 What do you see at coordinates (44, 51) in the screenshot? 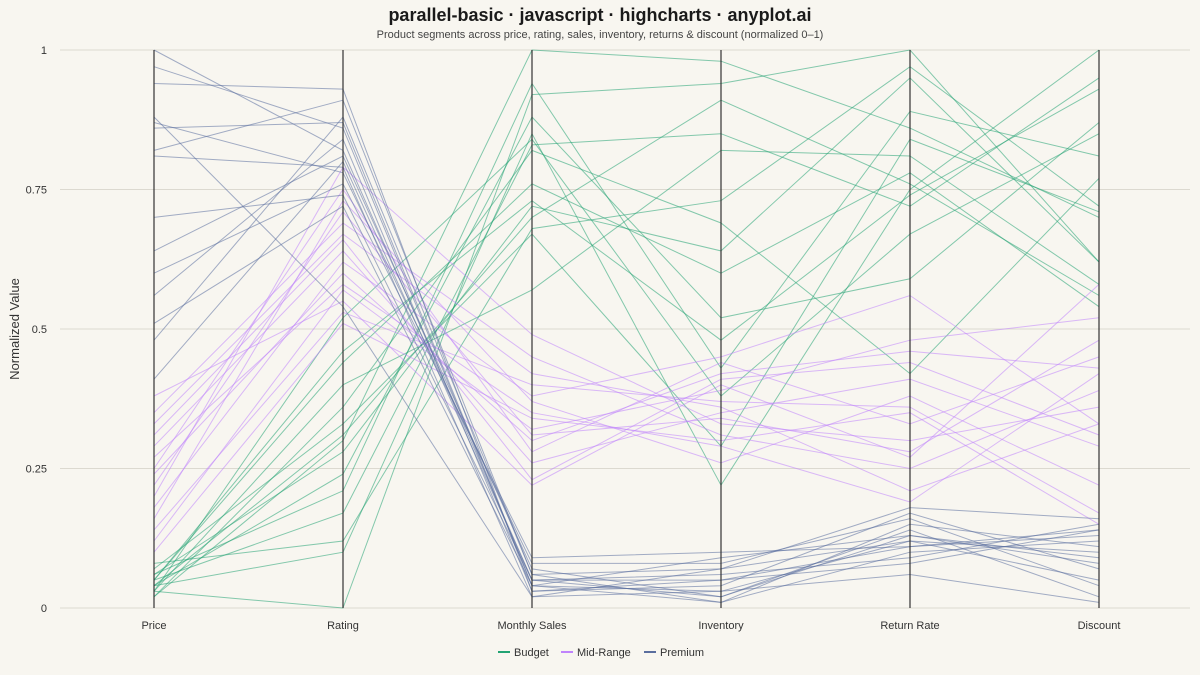
I see `y-tick-label: 1` at bounding box center [44, 51].